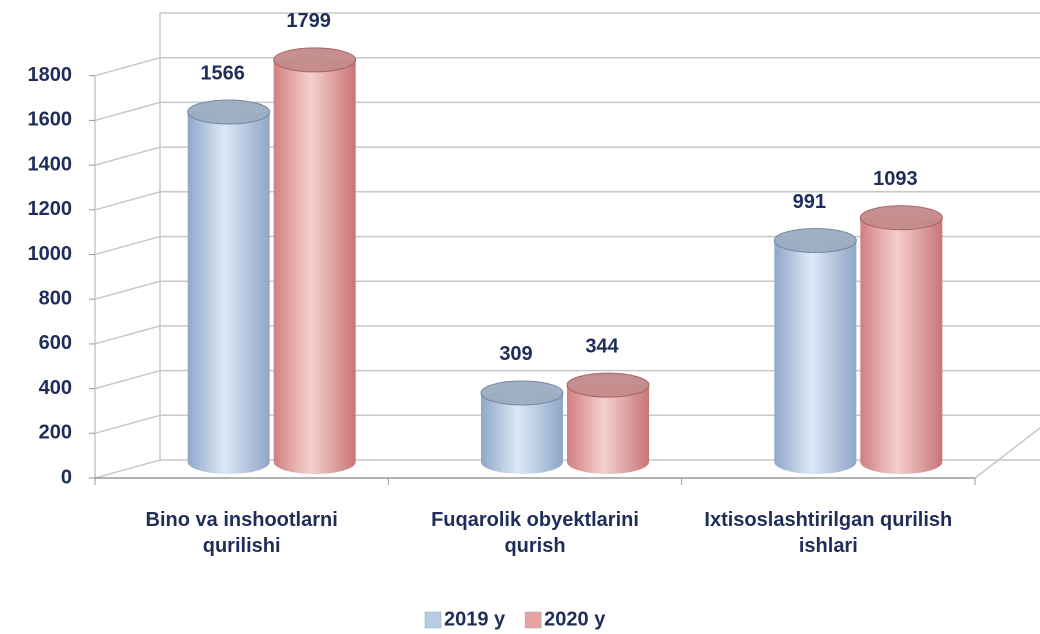 The height and width of the screenshot is (634, 1040). What do you see at coordinates (475, 619) in the screenshot?
I see `legend-label: 2019 y` at bounding box center [475, 619].